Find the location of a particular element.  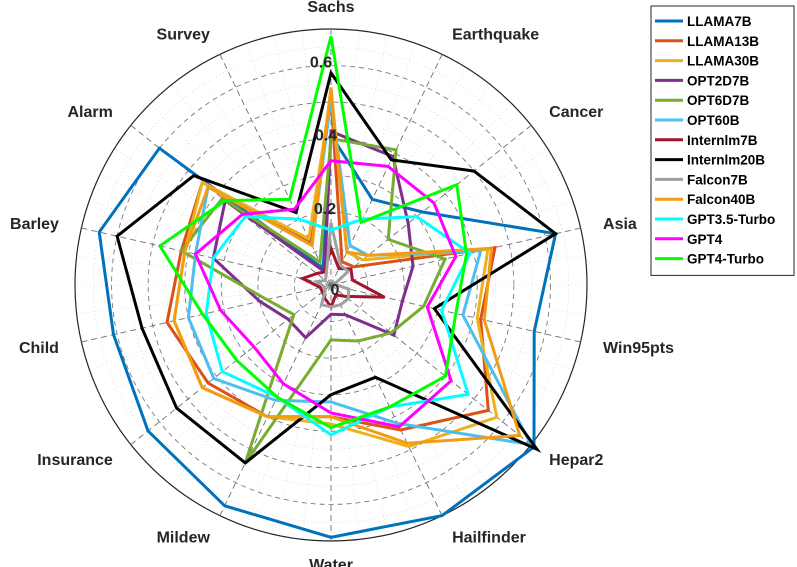

series-opt2d7b is located at coordinates (313, 234).